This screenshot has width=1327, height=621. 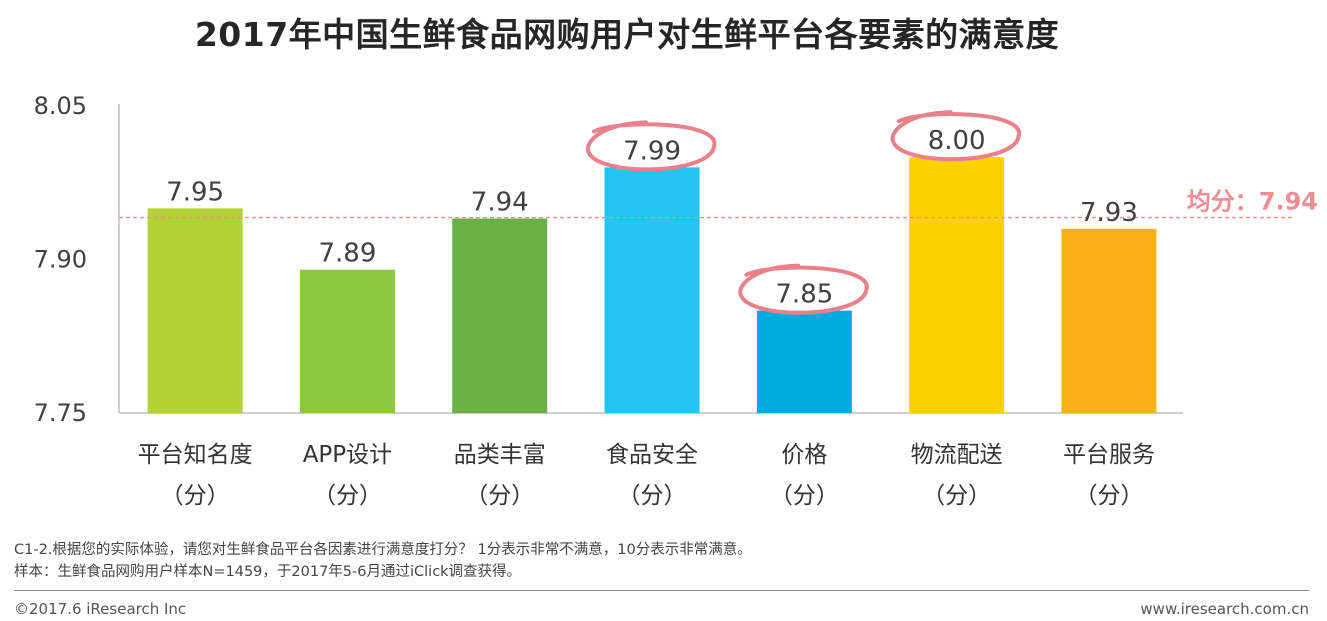 I want to click on data-label: 8.00, so click(x=957, y=141).